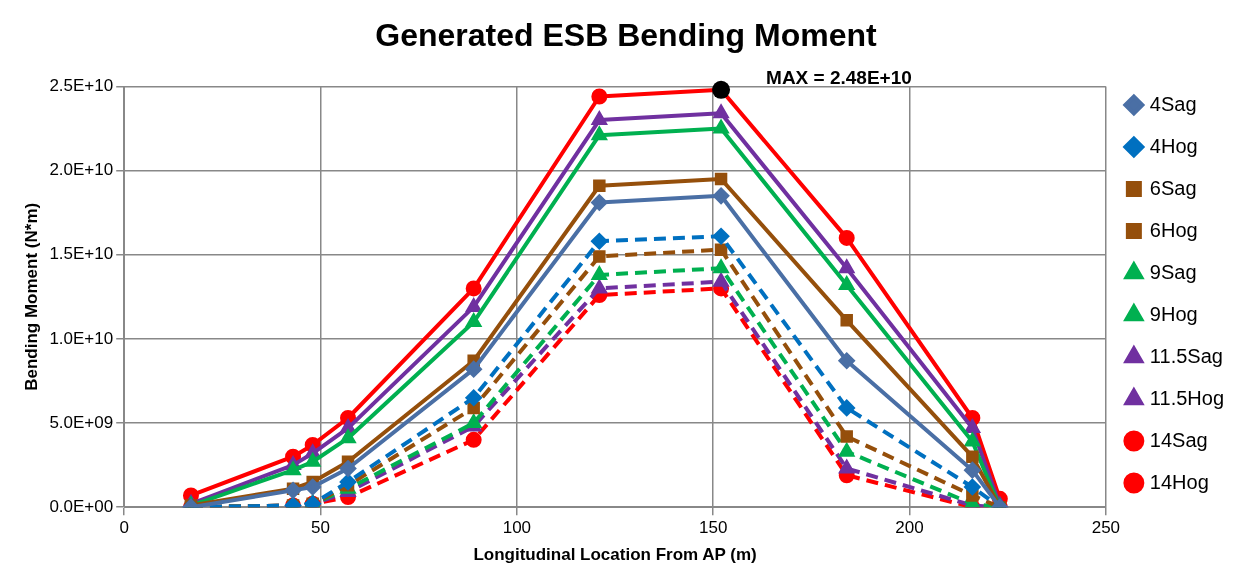 This screenshot has height=588, width=1252. I want to click on legend-label: 9Hog, so click(1173, 313).